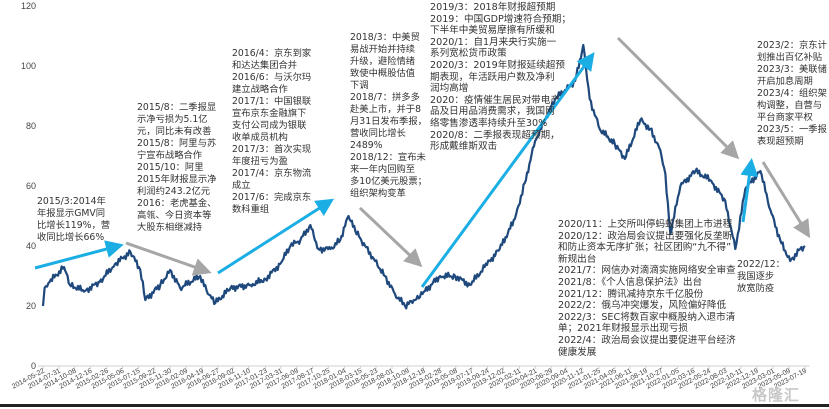  I want to click on annotation-line: 2020/1：自1月来央行实施一, so click(493, 42).